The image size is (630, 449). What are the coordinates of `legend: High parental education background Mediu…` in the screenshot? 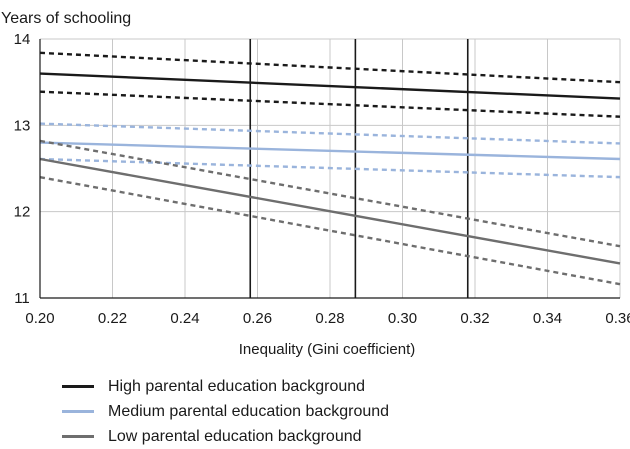 It's located at (225, 411).